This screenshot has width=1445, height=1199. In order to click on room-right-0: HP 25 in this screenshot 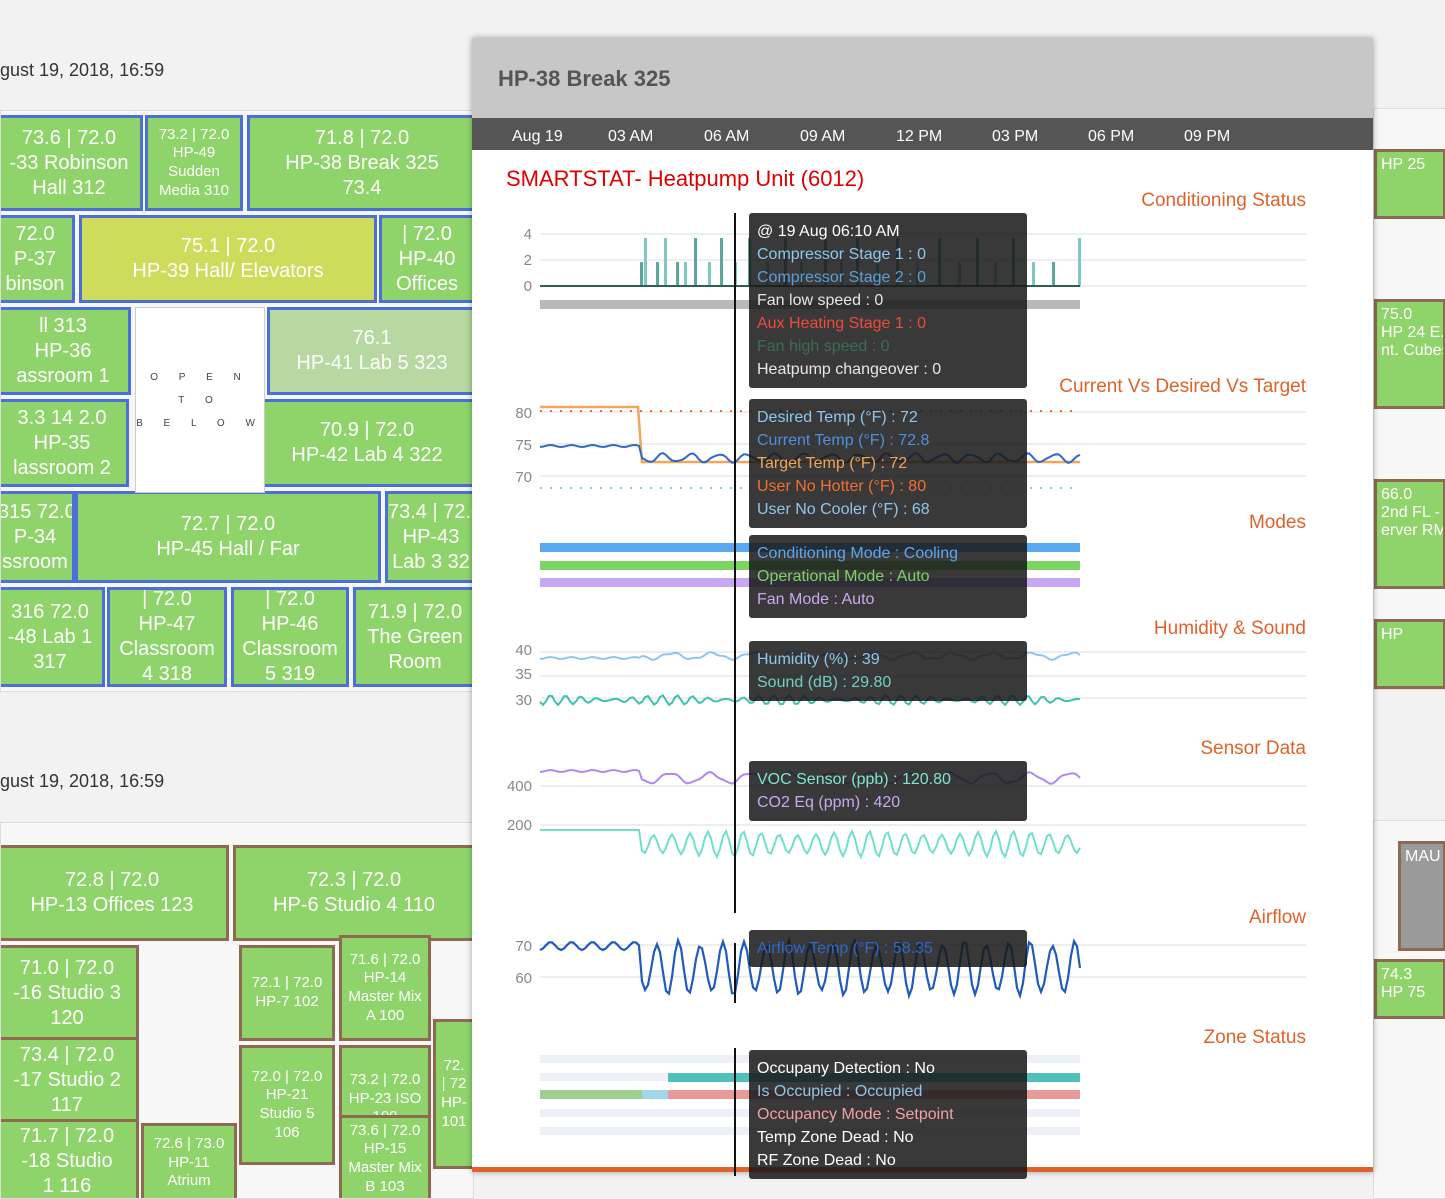, I will do `click(1409, 184)`.